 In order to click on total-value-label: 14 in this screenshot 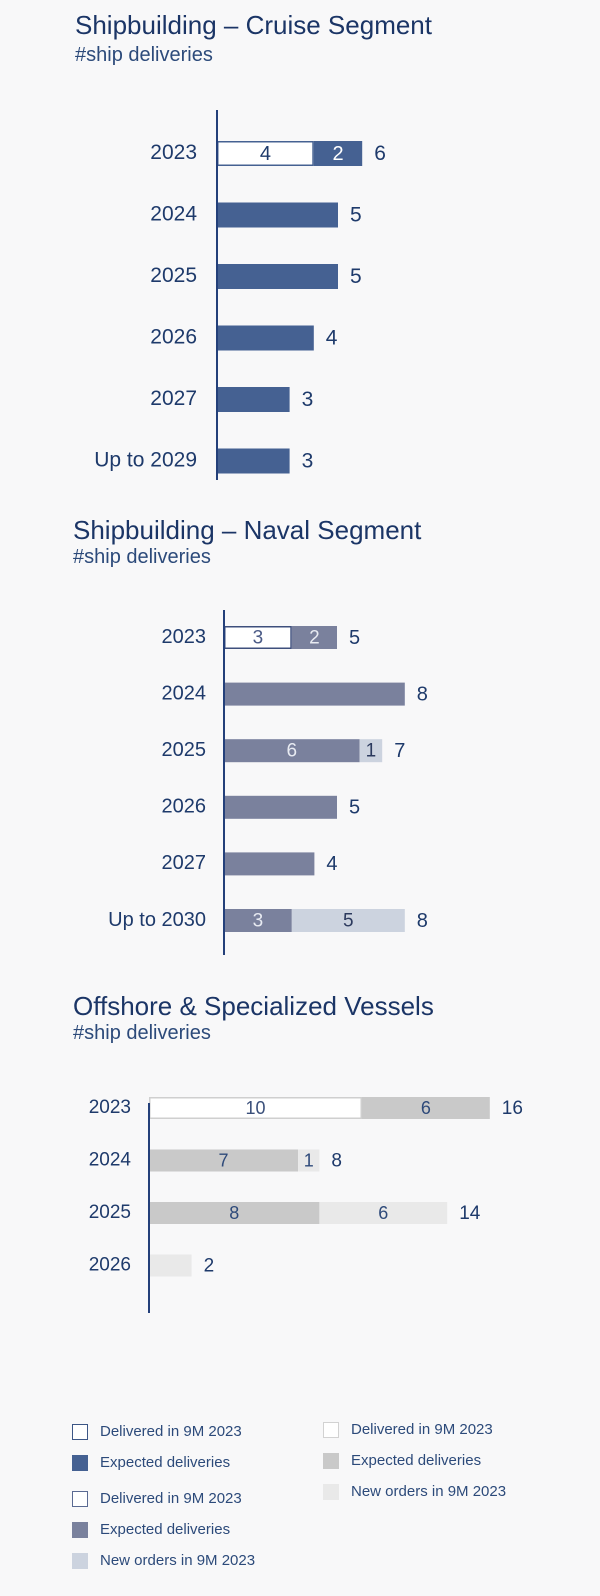, I will do `click(470, 1213)`.